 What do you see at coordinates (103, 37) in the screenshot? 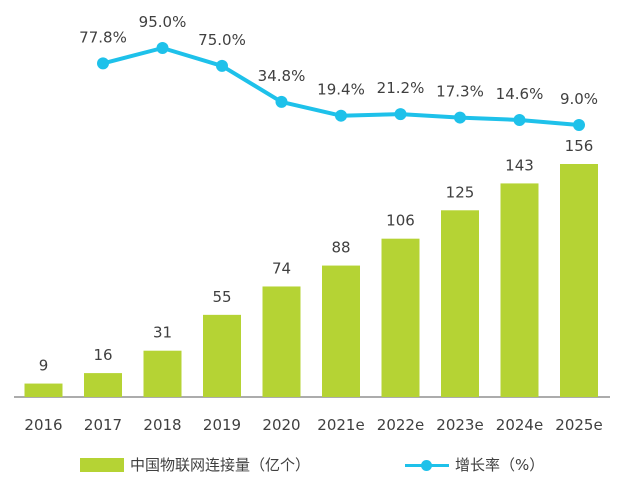
I see `line-value-label: 77.8%` at bounding box center [103, 37].